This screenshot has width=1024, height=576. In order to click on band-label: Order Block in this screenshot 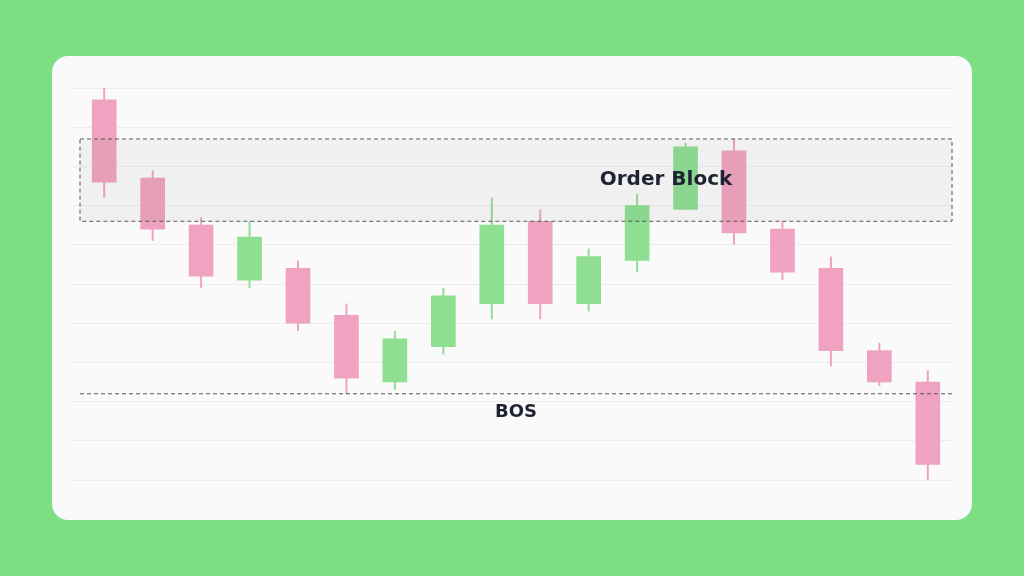, I will do `click(666, 178)`.